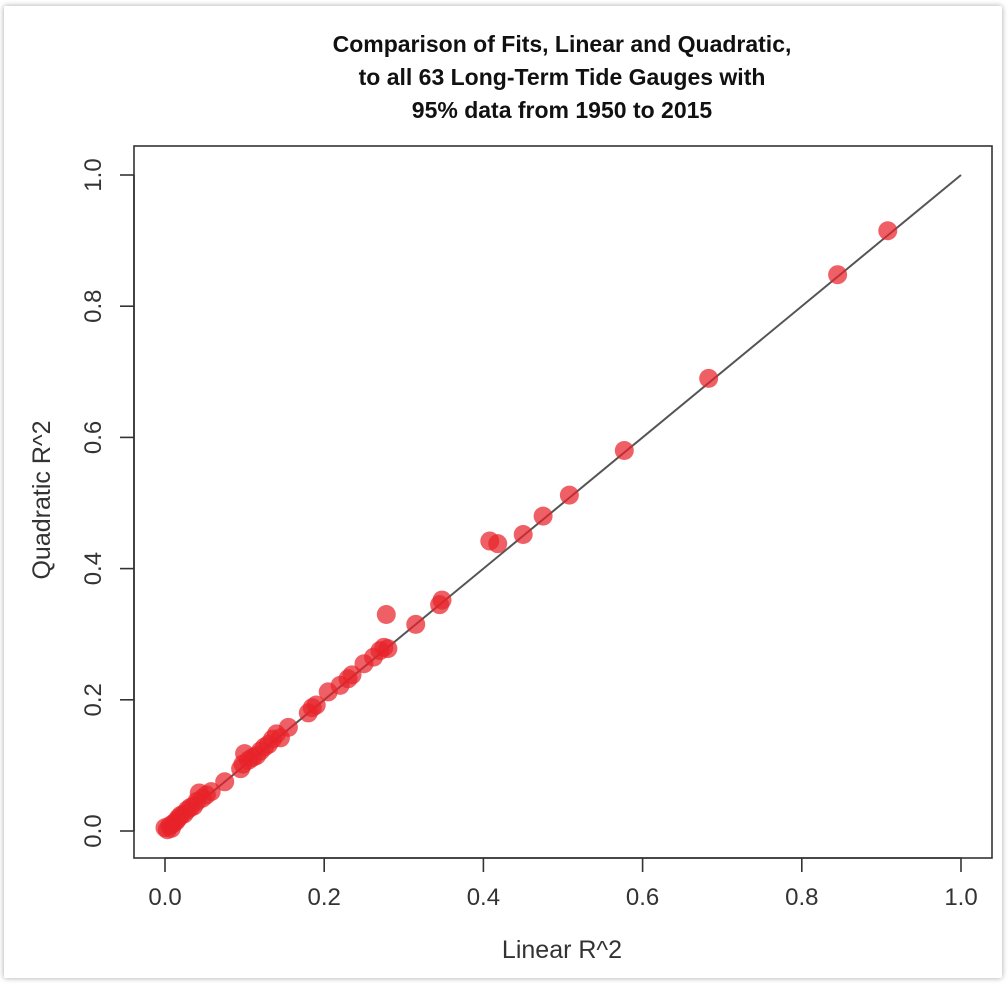 This screenshot has width=1008, height=984. I want to click on y-tick-label: 0.4, so click(93, 568).